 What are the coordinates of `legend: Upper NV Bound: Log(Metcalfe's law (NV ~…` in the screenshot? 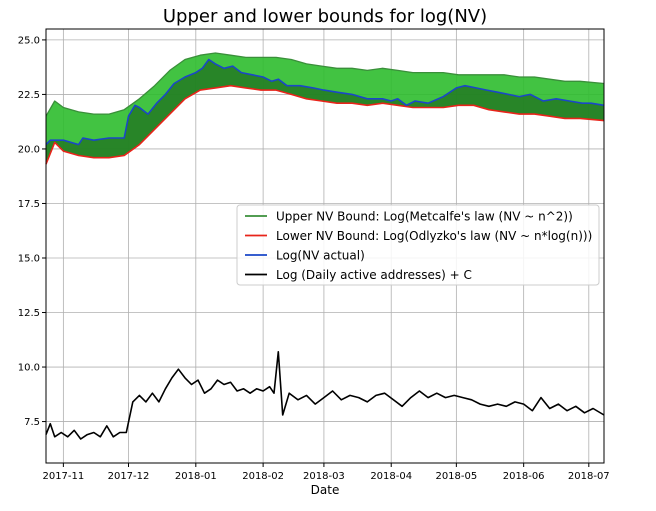 It's located at (418, 245).